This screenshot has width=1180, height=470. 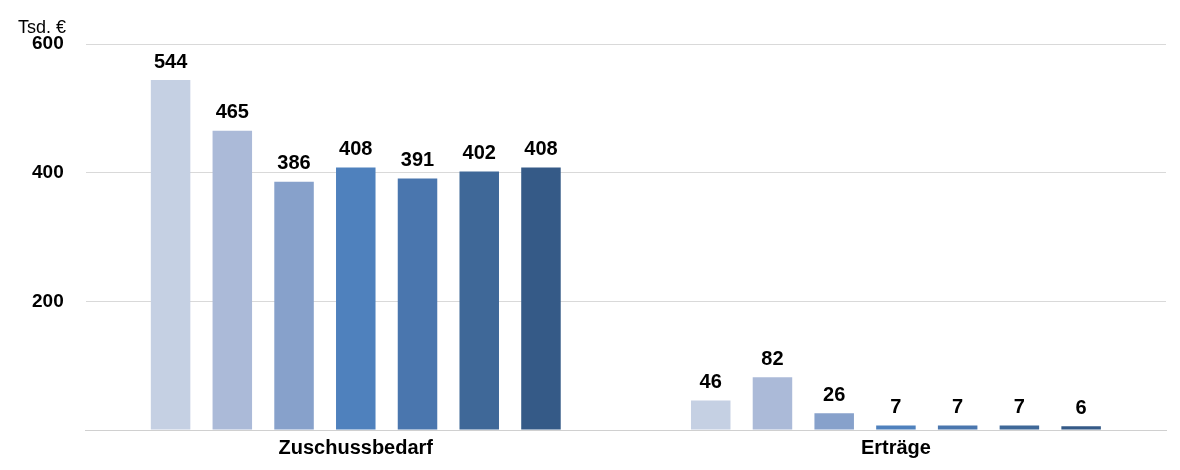 I want to click on data-label: 386, so click(x=294, y=162).